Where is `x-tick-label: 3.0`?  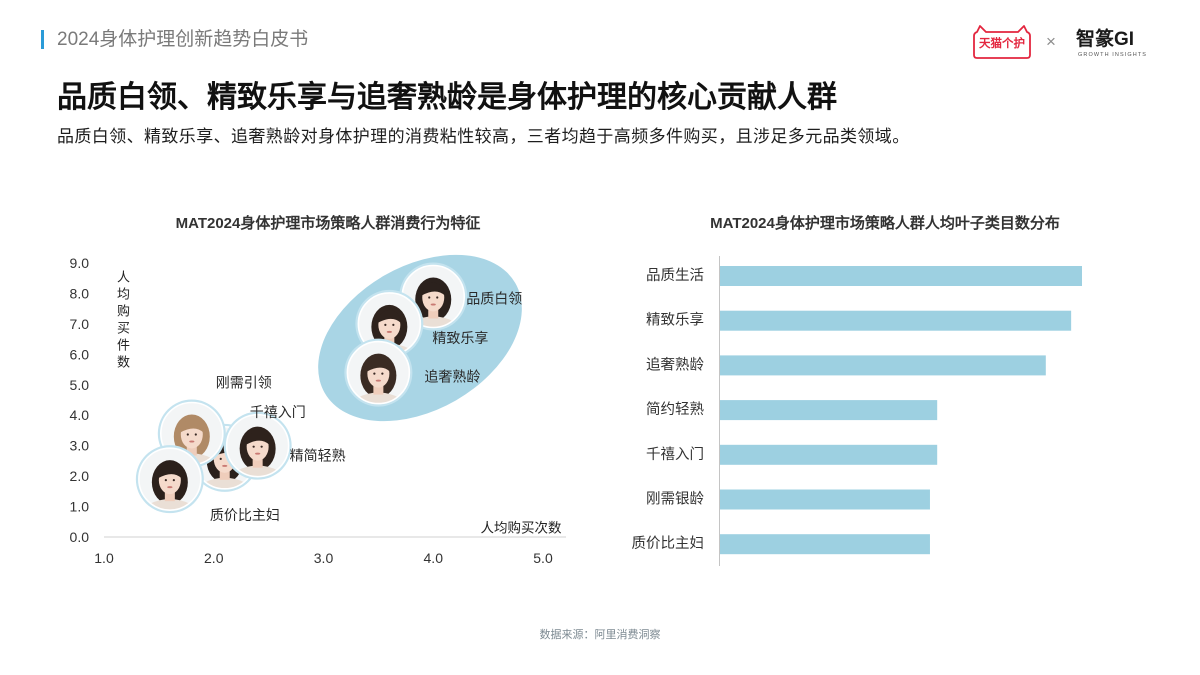
x-tick-label: 3.0 is located at coordinates (324, 558).